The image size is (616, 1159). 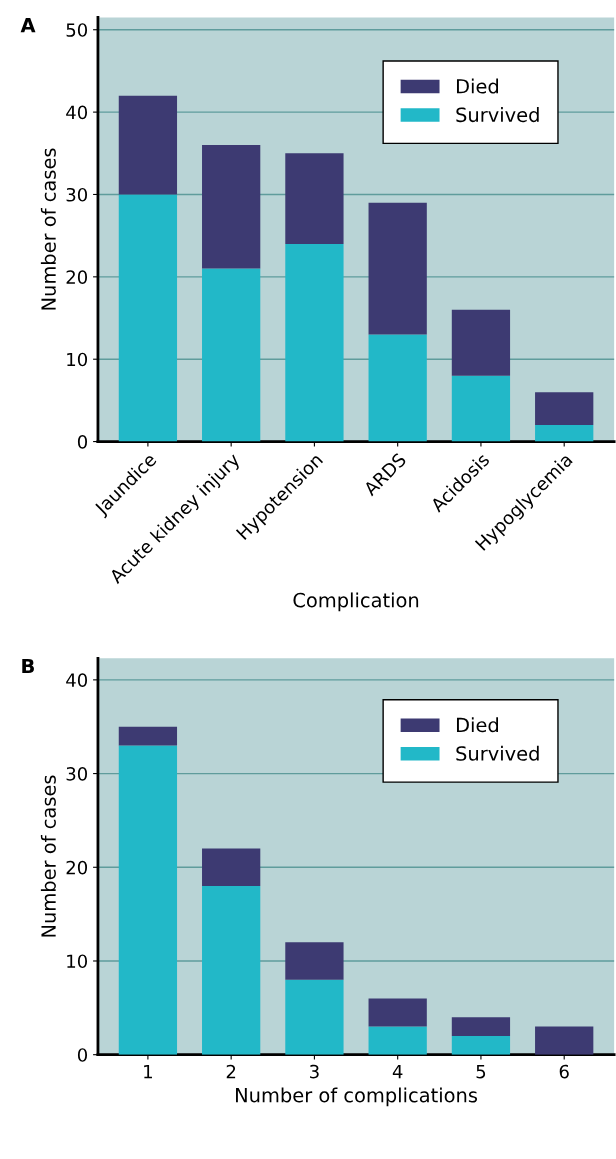 I want to click on x-tick-label: 5, so click(x=481, y=1071).